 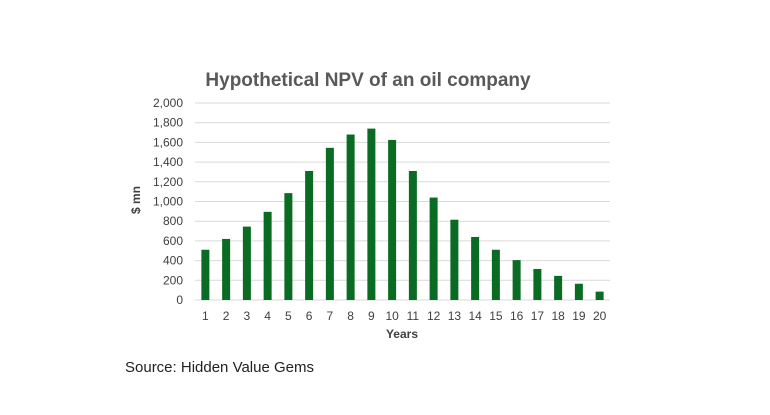 I want to click on x-tick-label: 2, so click(x=226, y=316).